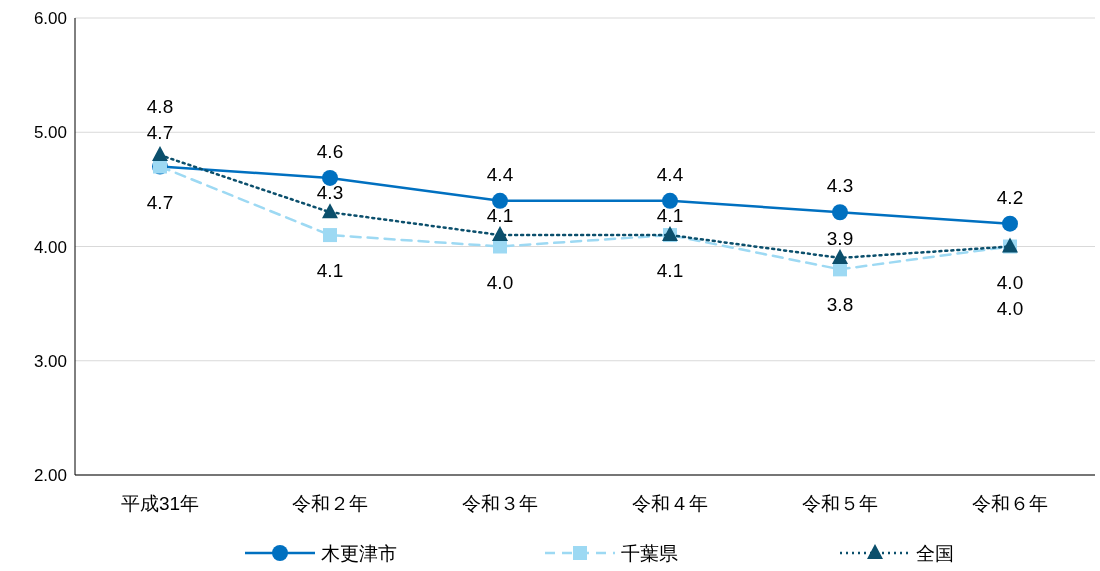 The image size is (1100, 571). I want to click on y-tick-label: 3.00, so click(50, 361).